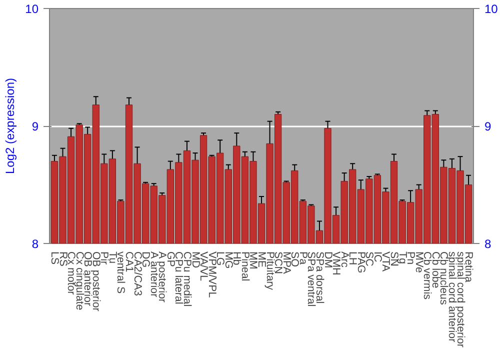 This screenshot has height=350, width=500. Describe the element at coordinates (54, 258) in the screenshot. I see `x-tick-label: LS` at that location.